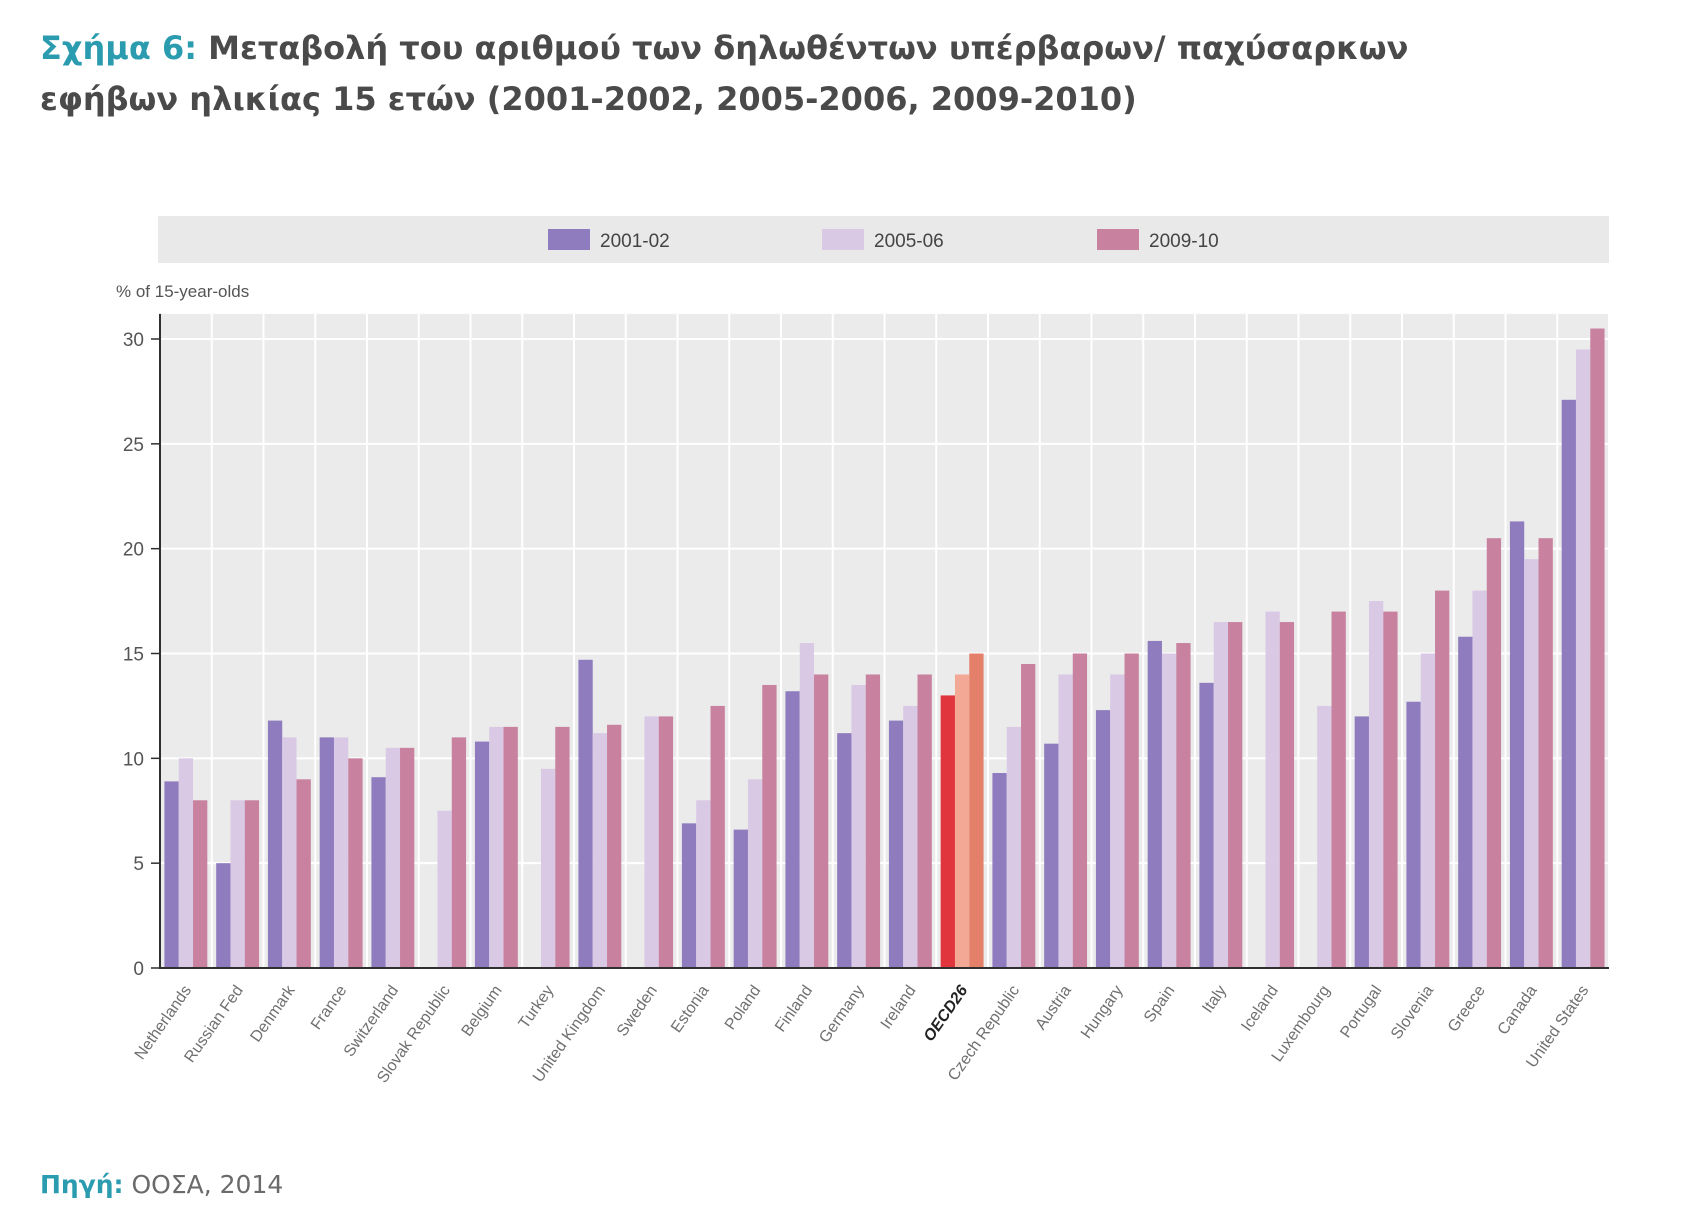 The height and width of the screenshot is (1212, 1705). Describe the element at coordinates (133, 759) in the screenshot. I see `y-tick-label: 10` at that location.